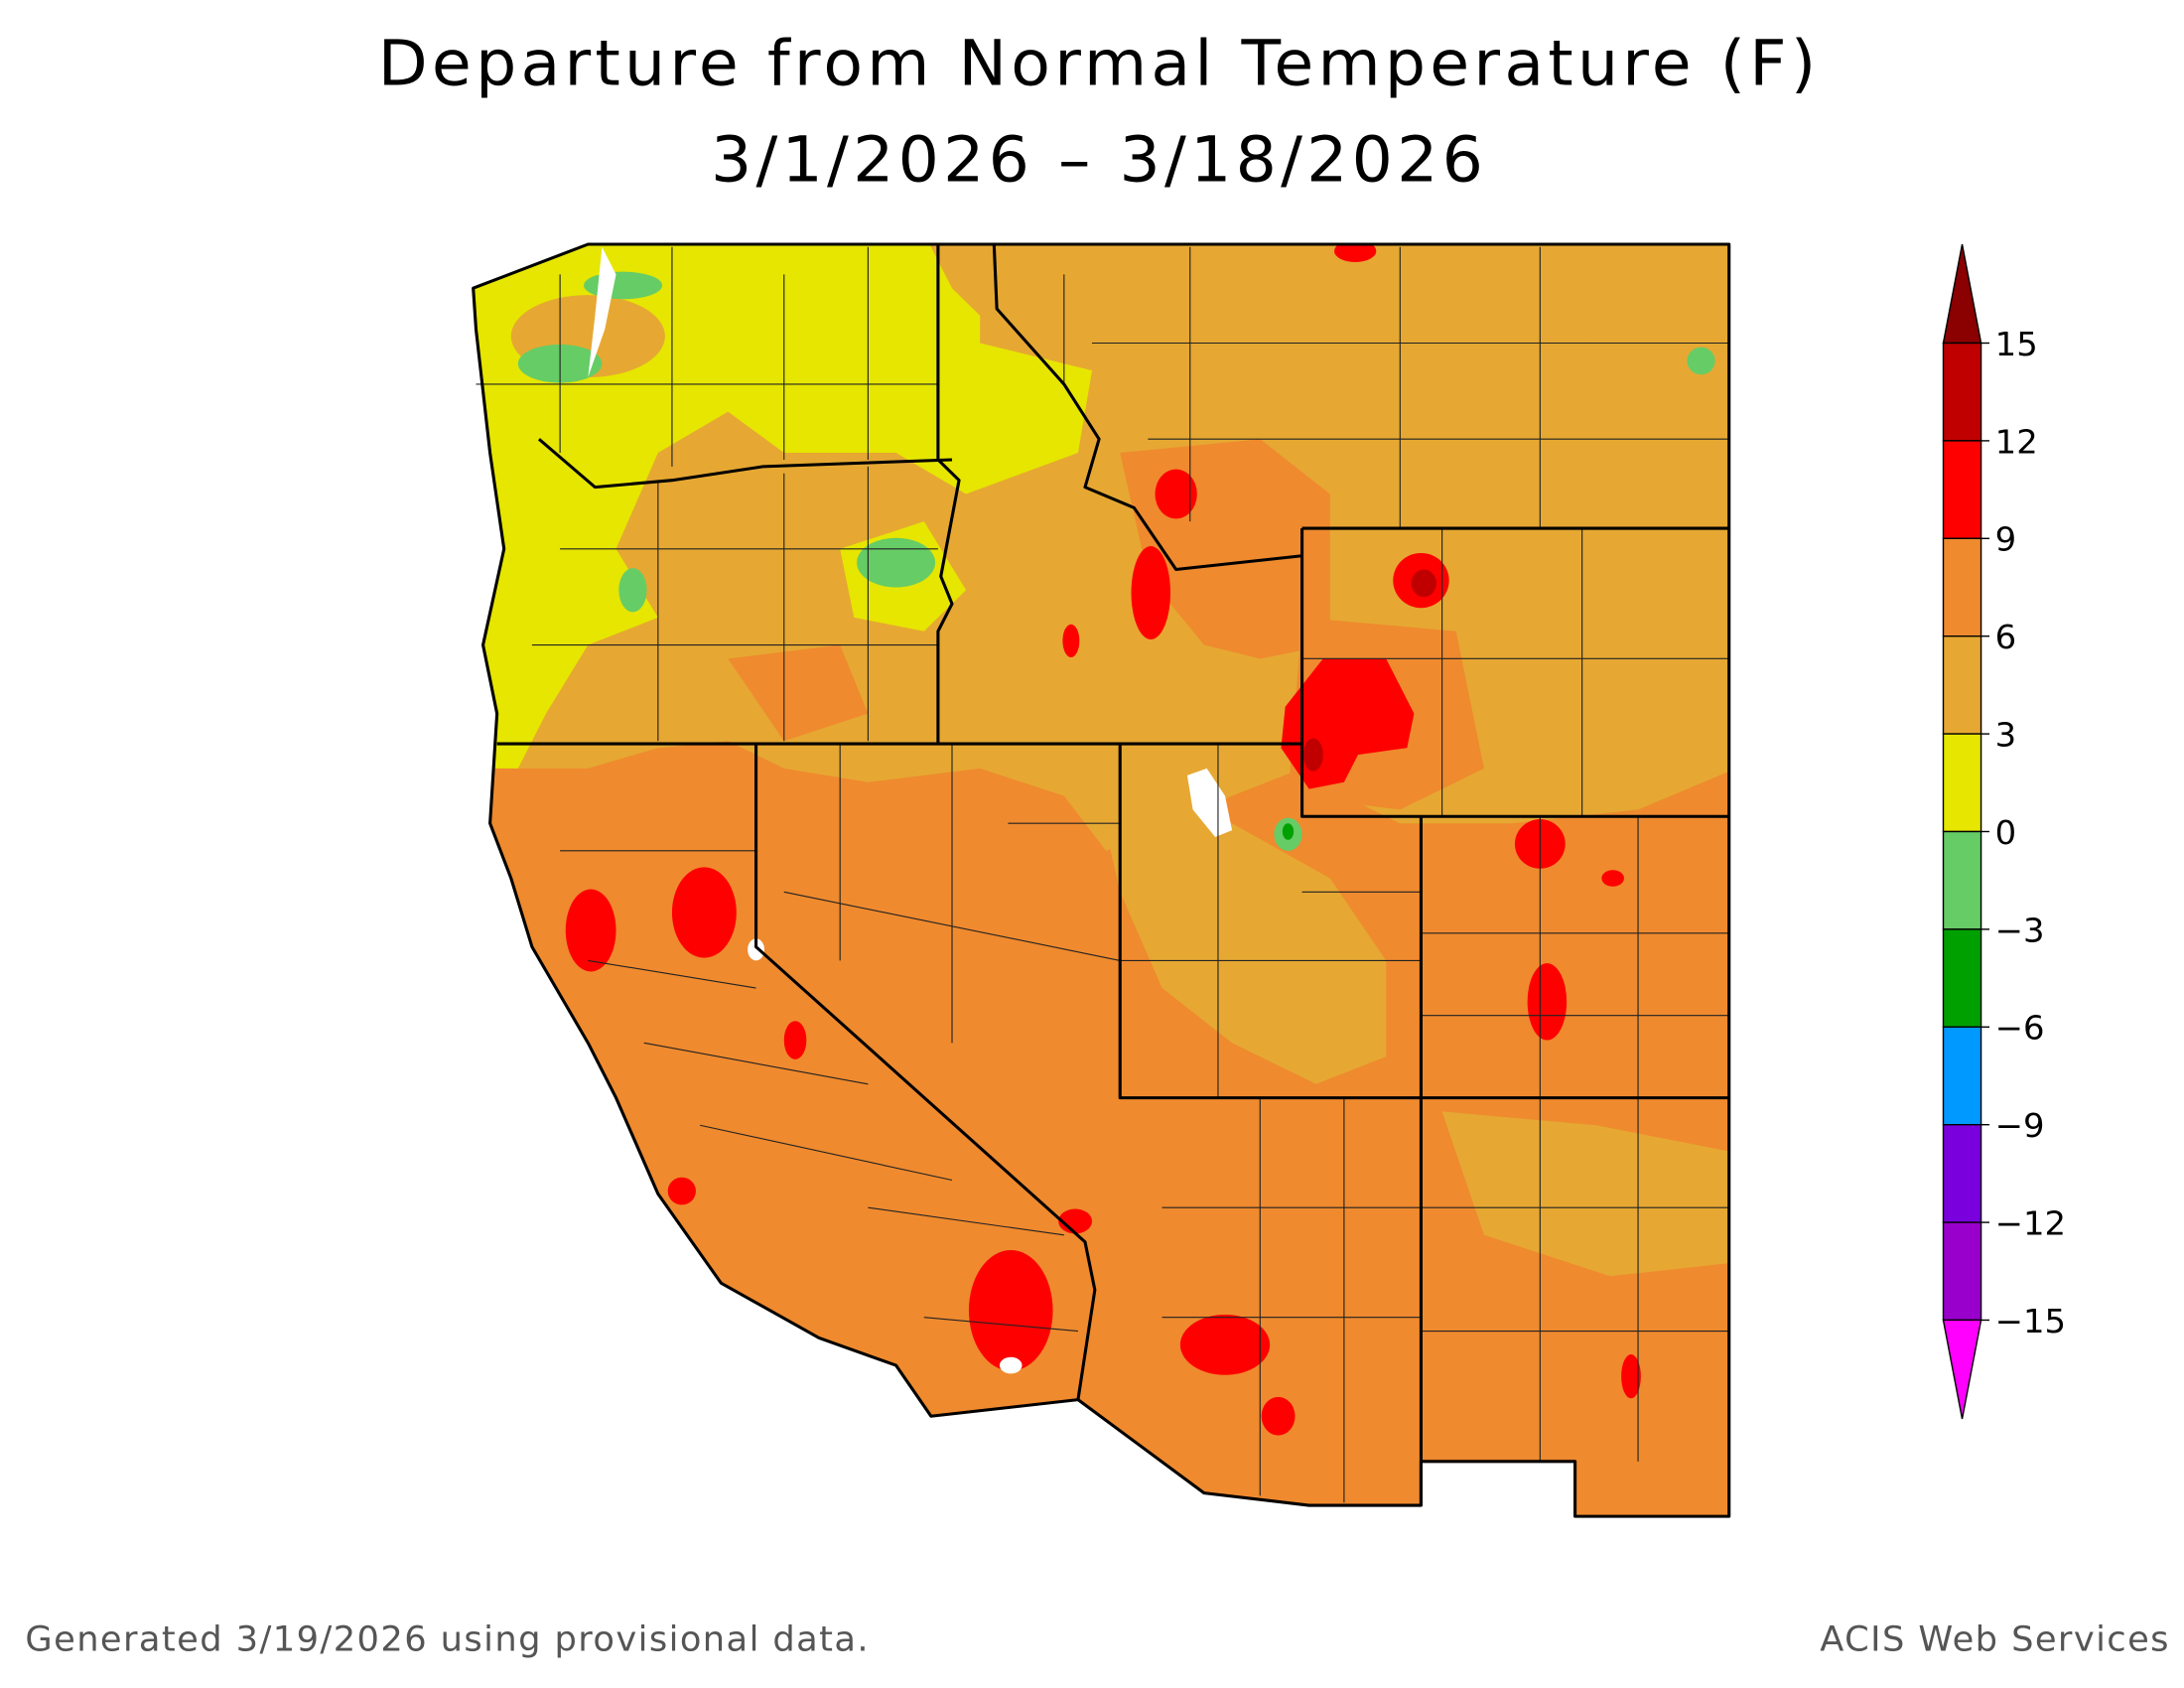 This screenshot has height=1688, width=2184. Describe the element at coordinates (1962, 1369) in the screenshot. I see `legend-arrow-bottom` at that location.